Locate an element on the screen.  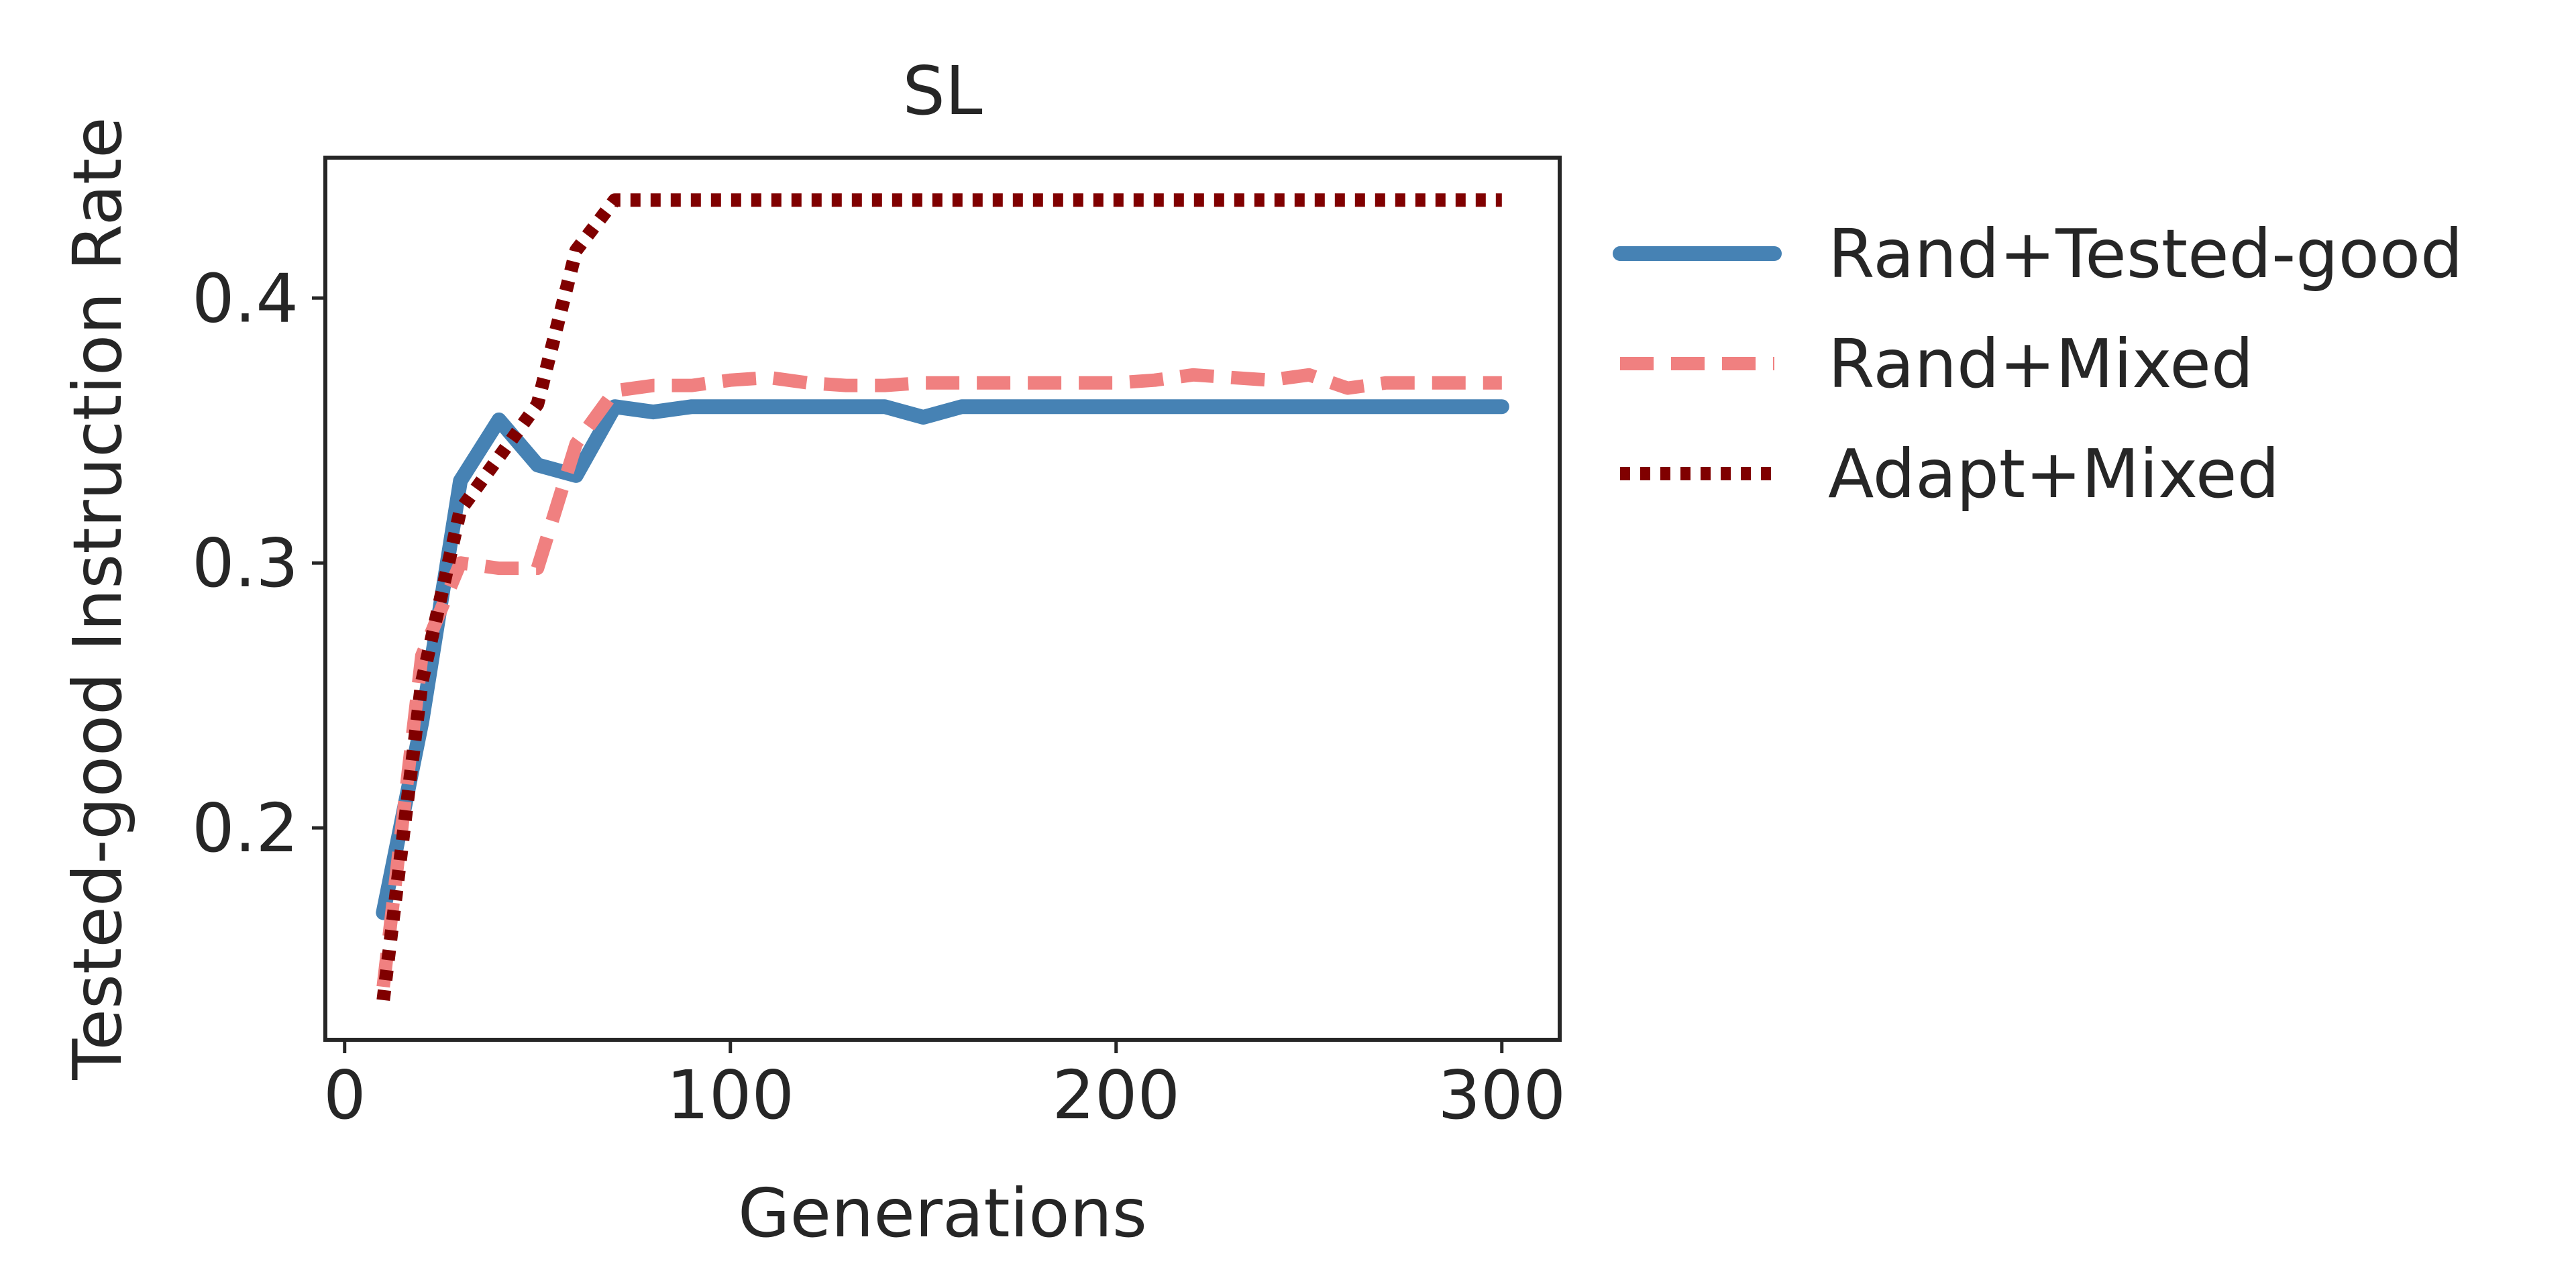
legend-label-1: Rand+Tested-good is located at coordinates (2145, 254).